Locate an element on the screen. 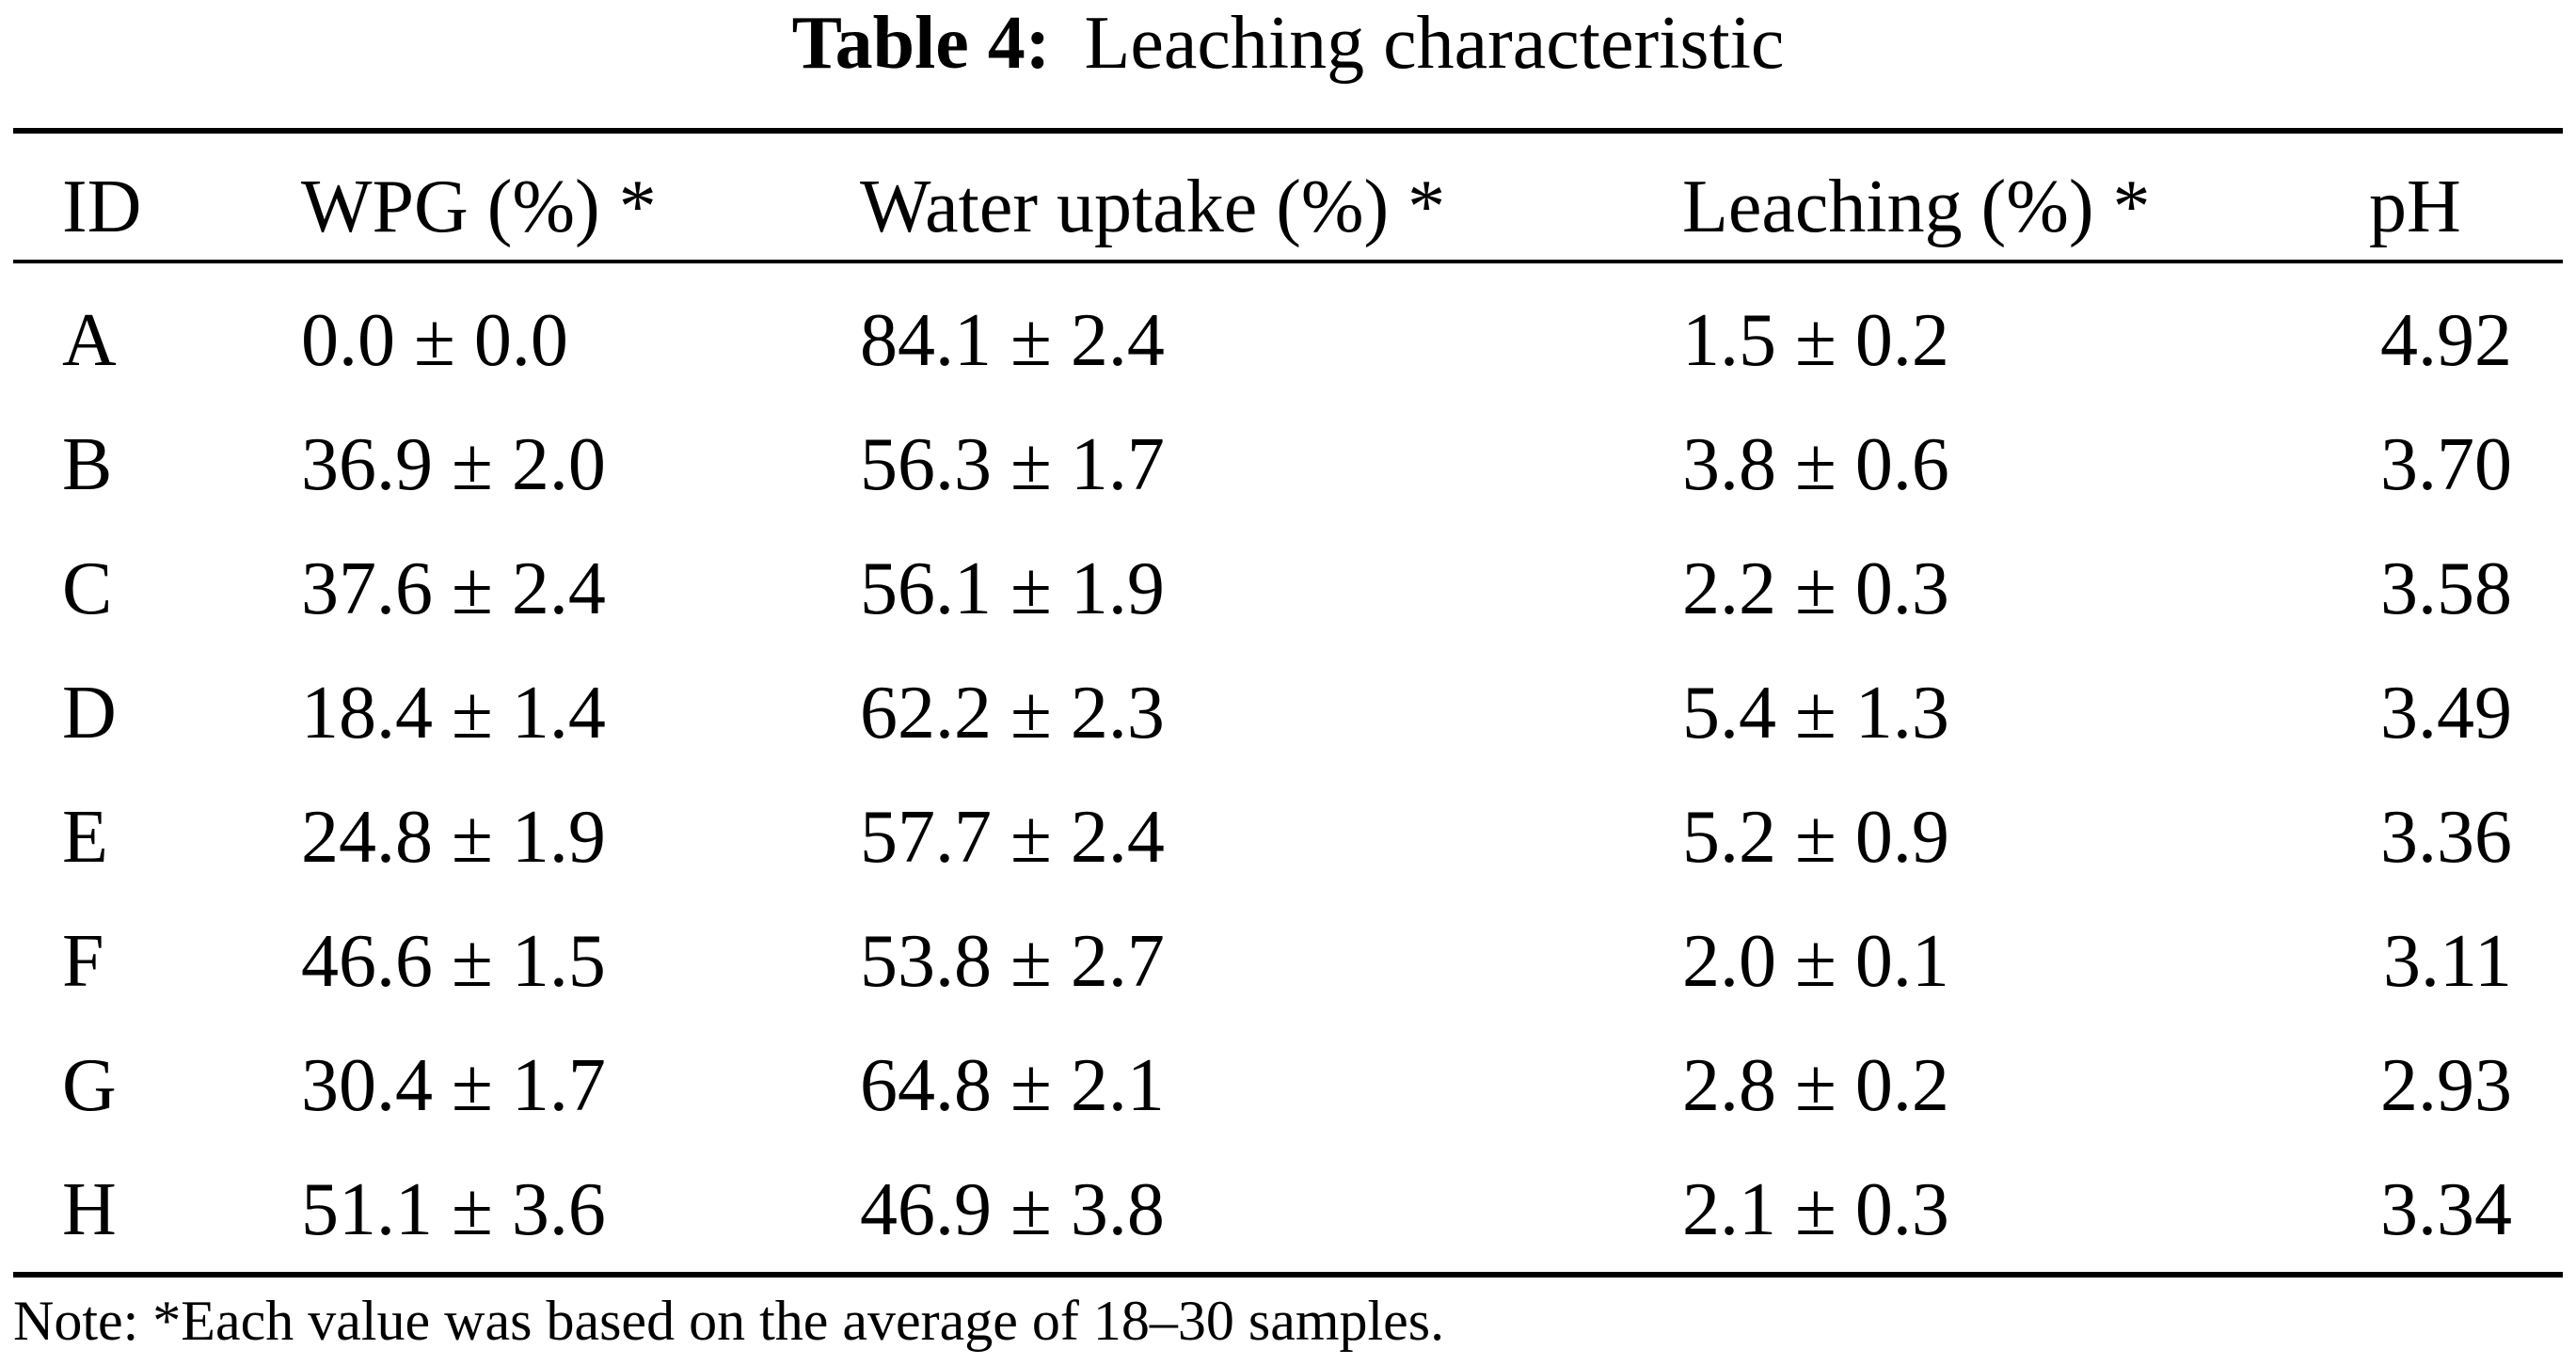 This screenshot has width=2576, height=1365. cell-water-uptake: 53.8 ± 2.7 is located at coordinates (1013, 961).